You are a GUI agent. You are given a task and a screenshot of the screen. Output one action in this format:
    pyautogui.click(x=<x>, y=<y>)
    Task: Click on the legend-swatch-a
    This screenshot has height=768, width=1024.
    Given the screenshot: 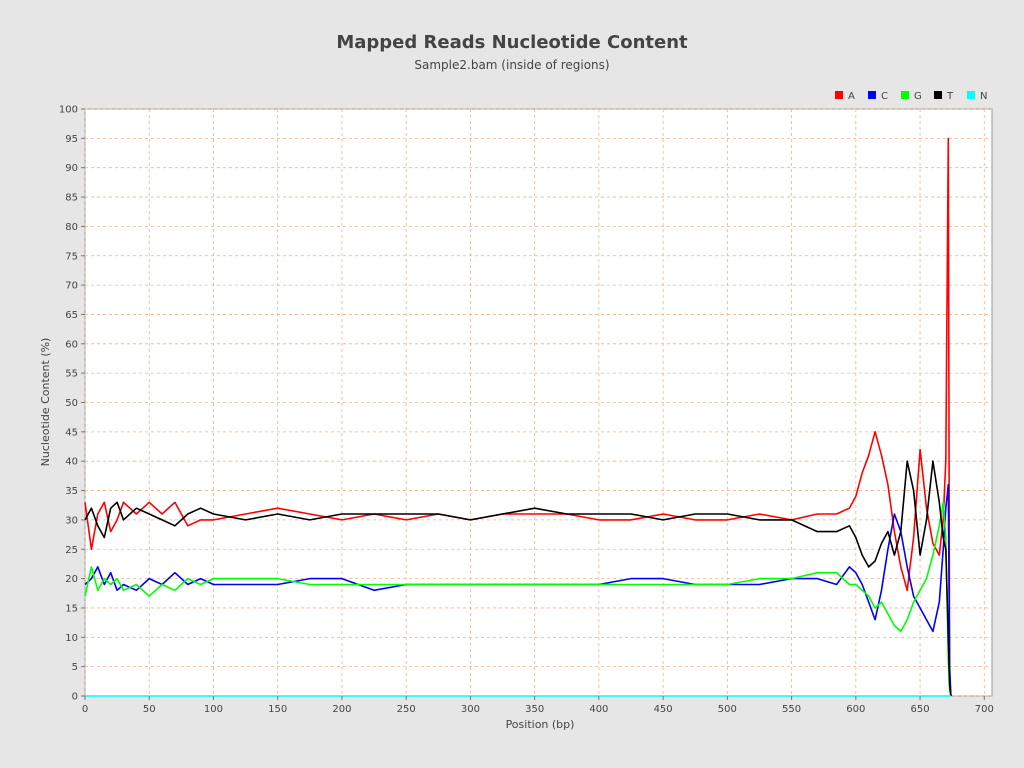 What is the action you would take?
    pyautogui.click(x=839, y=95)
    